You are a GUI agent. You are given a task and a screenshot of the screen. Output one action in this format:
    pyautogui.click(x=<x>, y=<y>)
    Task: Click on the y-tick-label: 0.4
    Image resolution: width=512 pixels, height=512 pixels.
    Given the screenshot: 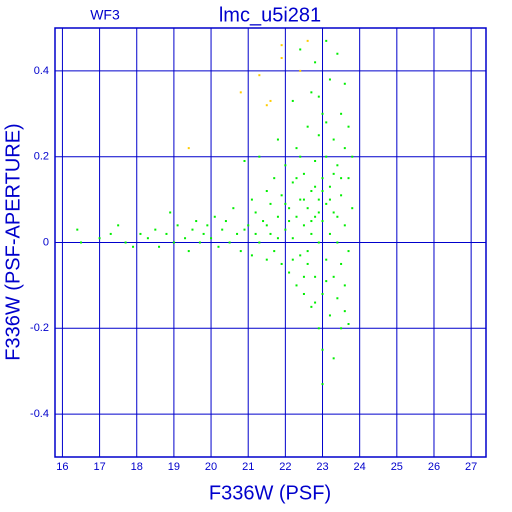 What is the action you would take?
    pyautogui.click(x=41, y=71)
    